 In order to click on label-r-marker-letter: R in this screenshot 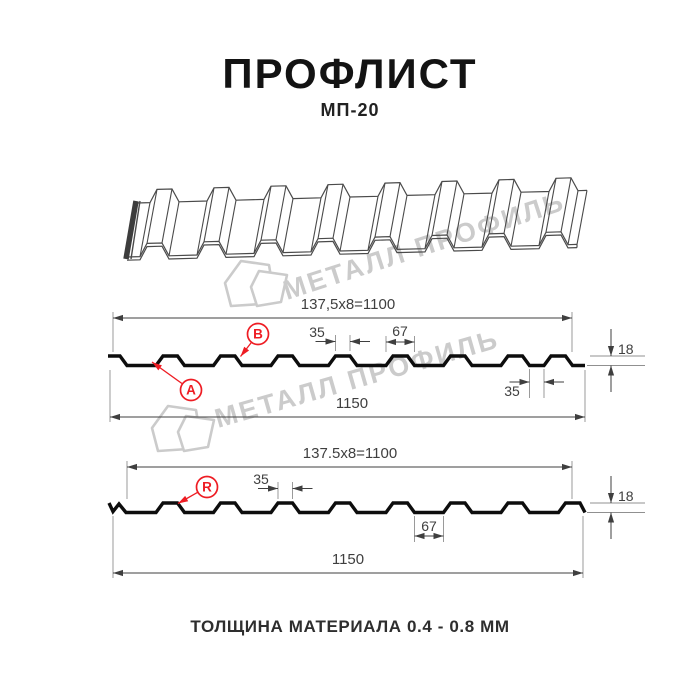, I will do `click(207, 487)`.